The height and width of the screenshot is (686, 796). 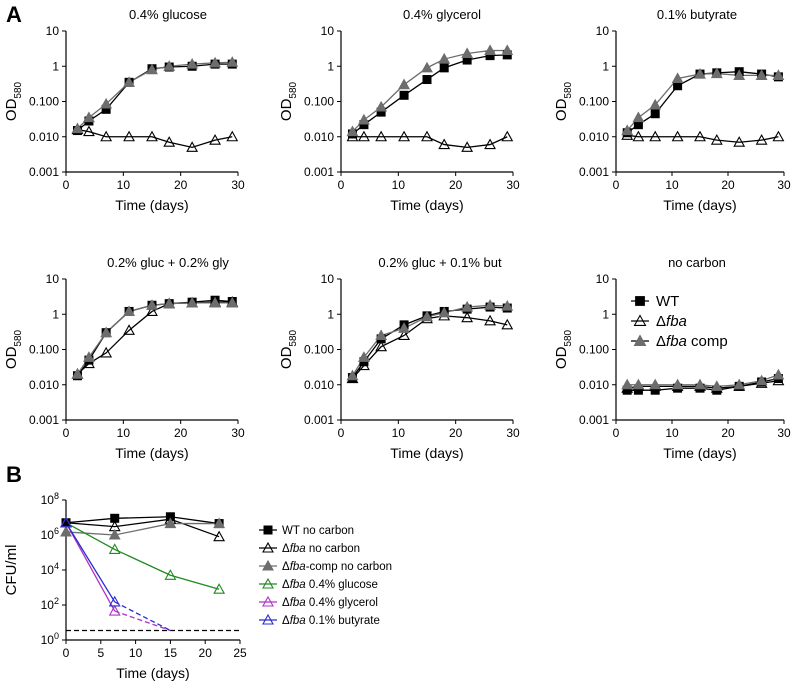 I want to click on x-tick-label: 15, so click(x=171, y=653).